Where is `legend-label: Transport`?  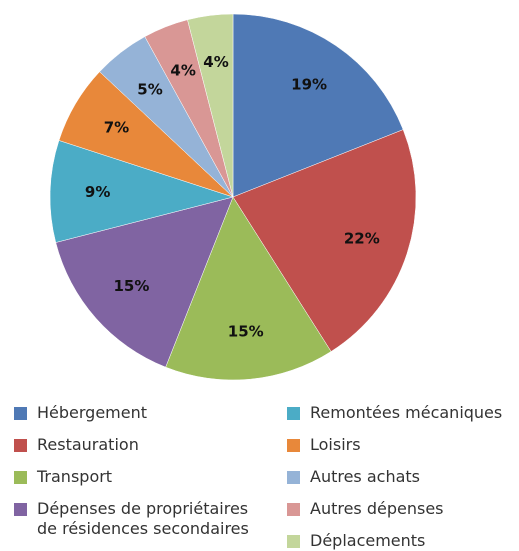
legend-label: Transport is located at coordinates (75, 476).